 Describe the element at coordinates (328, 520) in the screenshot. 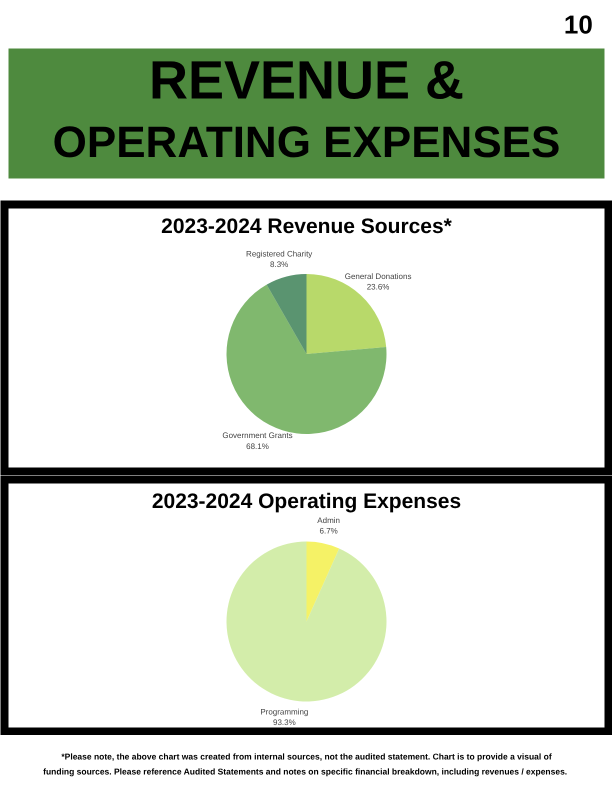

I see `slice-label: Admin` at that location.